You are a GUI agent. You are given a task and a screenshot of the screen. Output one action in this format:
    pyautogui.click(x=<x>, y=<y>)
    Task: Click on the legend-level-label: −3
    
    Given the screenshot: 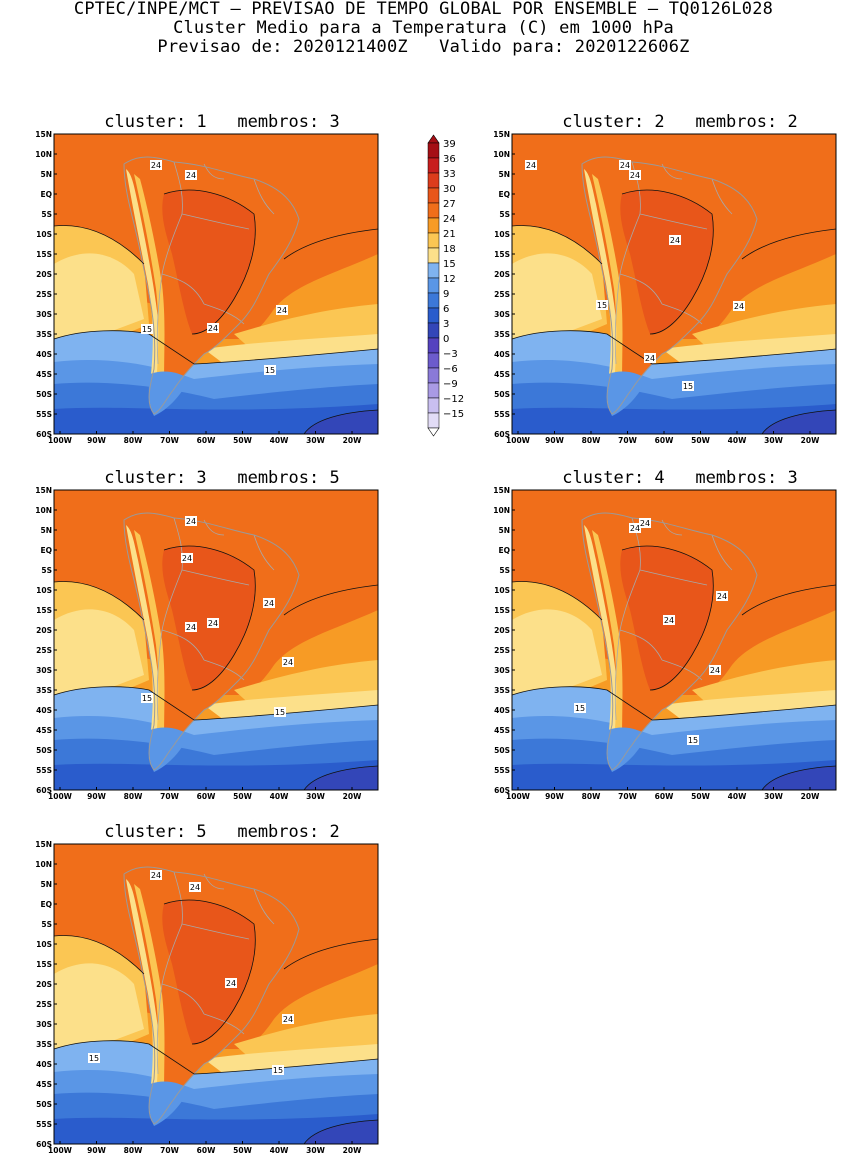 What is the action you would take?
    pyautogui.click(x=450, y=354)
    